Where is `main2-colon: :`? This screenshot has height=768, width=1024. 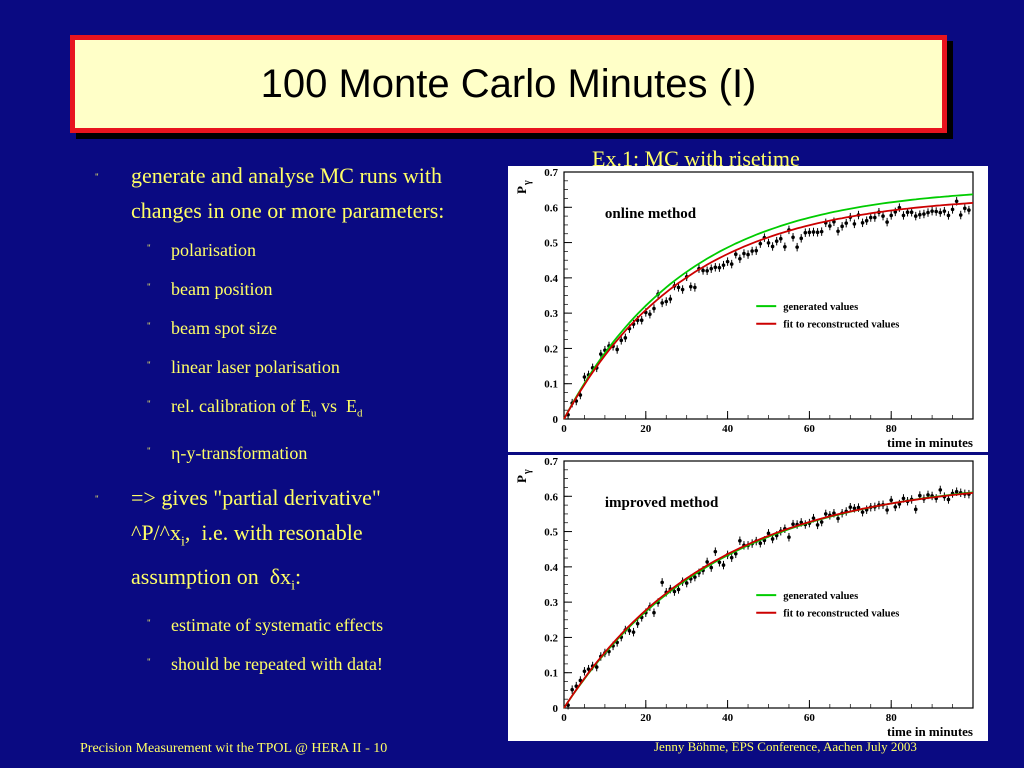 main2-colon: : is located at coordinates (298, 576).